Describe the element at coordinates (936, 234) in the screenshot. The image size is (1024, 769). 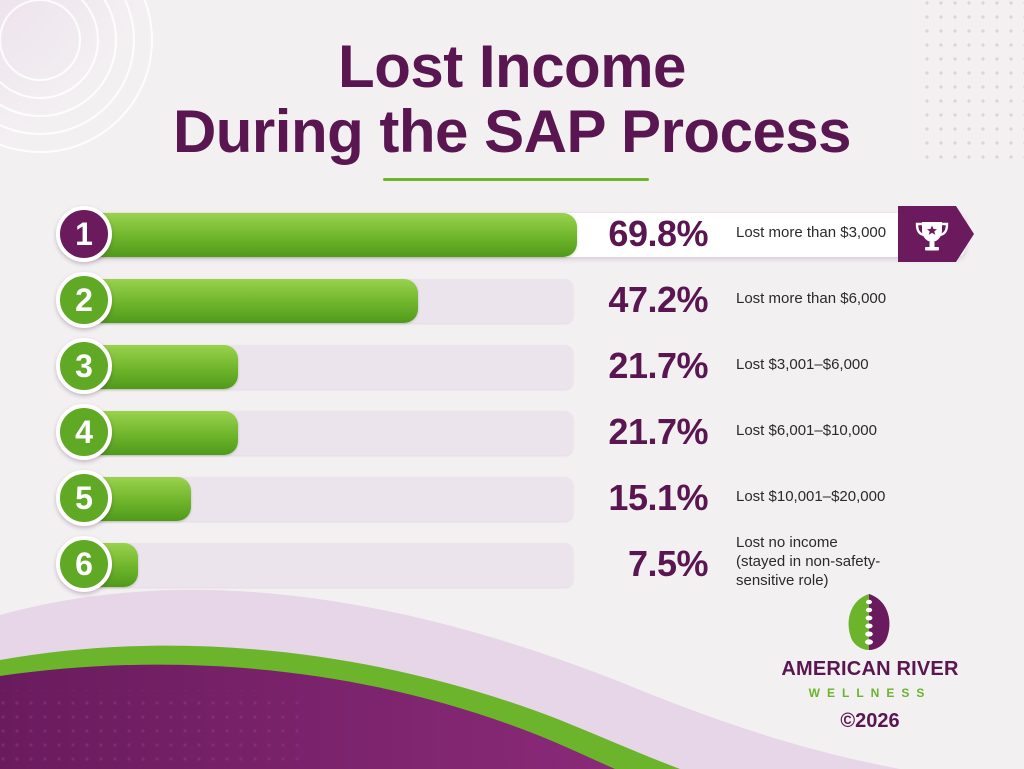
I see `trophy-icon` at that location.